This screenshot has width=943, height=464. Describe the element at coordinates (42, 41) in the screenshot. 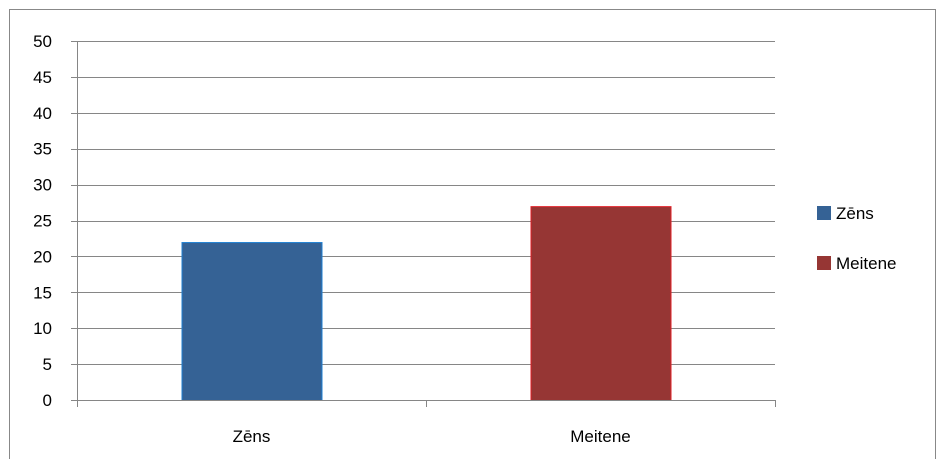

I see `y-tick-label: 50` at that location.